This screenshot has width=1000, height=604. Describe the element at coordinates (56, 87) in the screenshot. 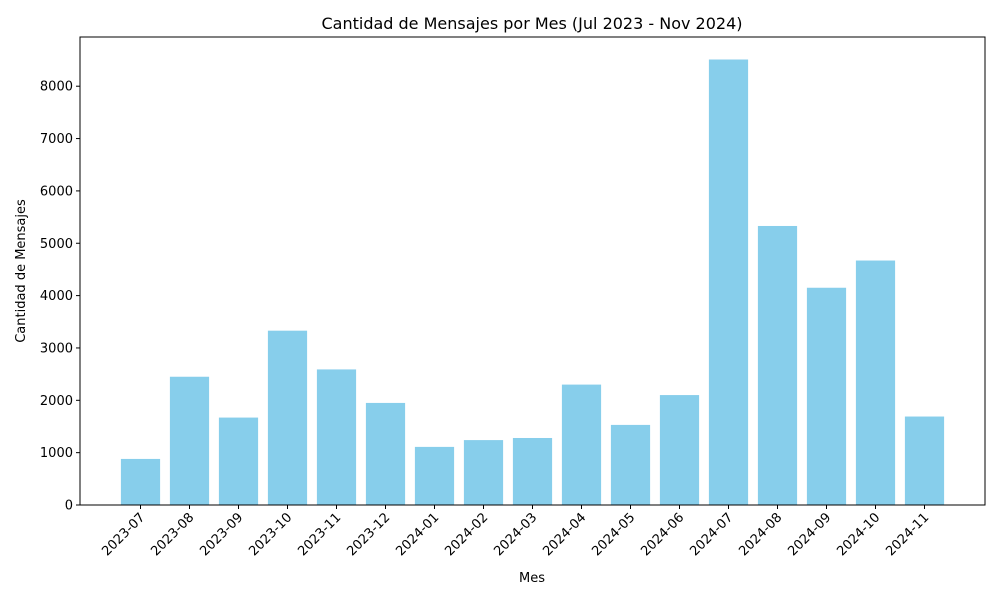

I see `y-tick-label-8000: 8000` at that location.